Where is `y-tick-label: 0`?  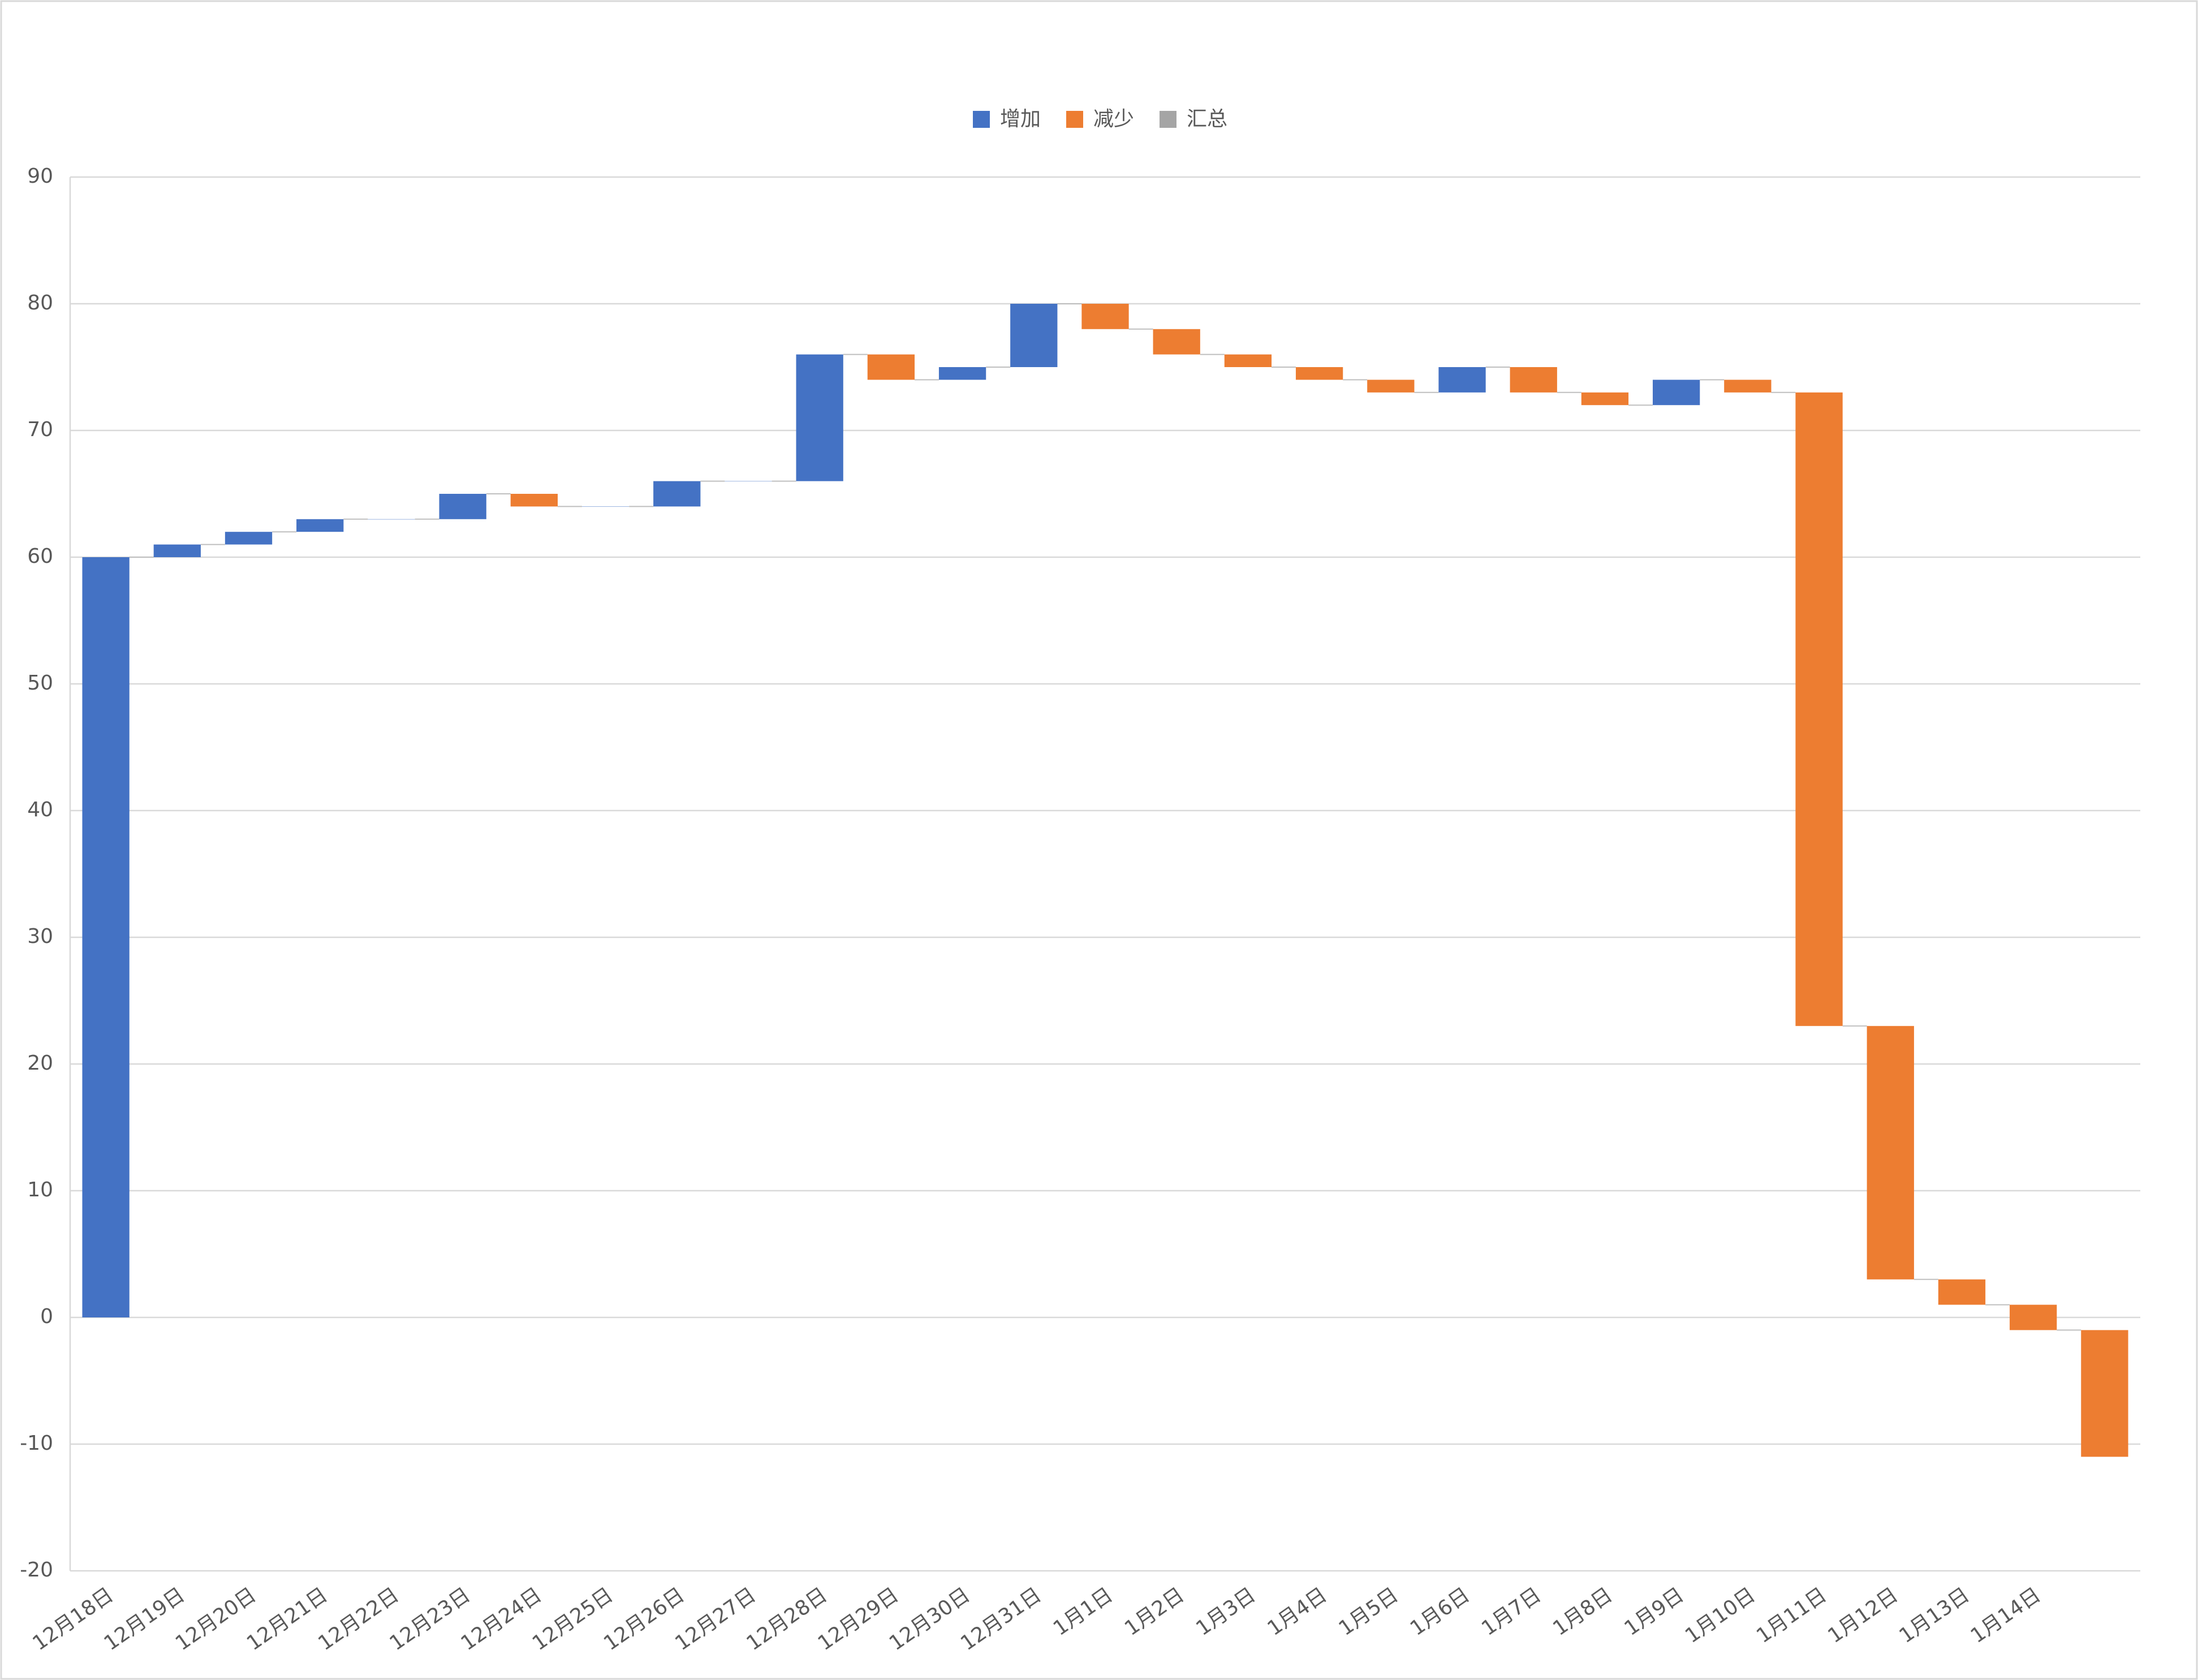 y-tick-label: 0 is located at coordinates (47, 1316).